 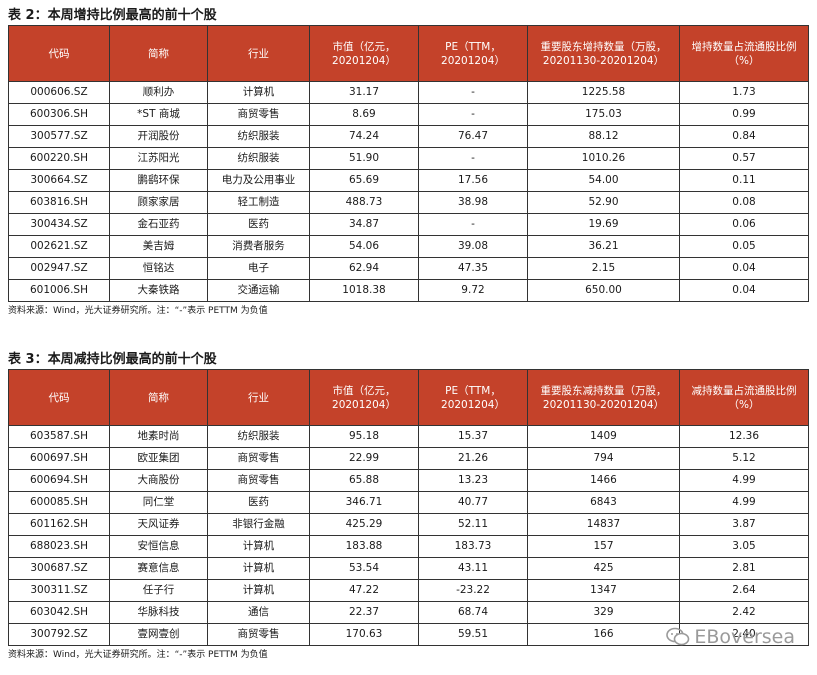 What do you see at coordinates (744, 180) in the screenshot?
I see `table-cell: 0.11` at bounding box center [744, 180].